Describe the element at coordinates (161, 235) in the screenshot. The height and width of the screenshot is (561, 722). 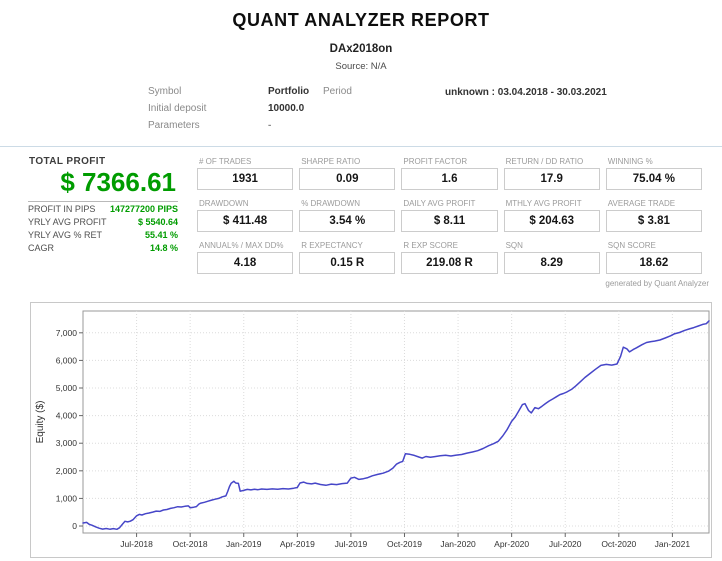
I see `yrly-avg-ret-value: 55.41 %` at that location.